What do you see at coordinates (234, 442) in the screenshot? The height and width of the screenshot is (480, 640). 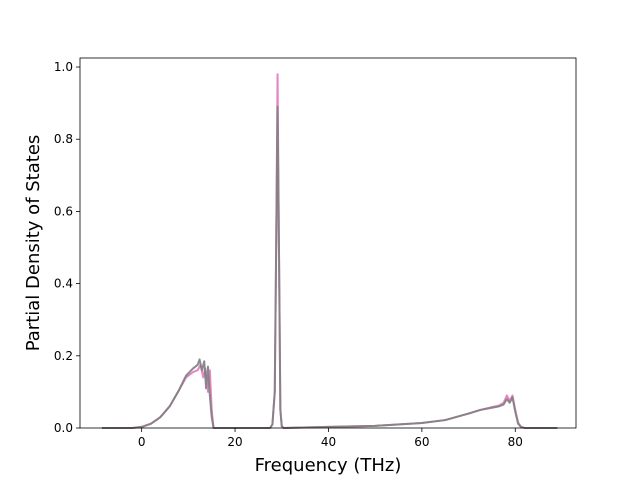 I see `x-tick-label: 20` at bounding box center [234, 442].